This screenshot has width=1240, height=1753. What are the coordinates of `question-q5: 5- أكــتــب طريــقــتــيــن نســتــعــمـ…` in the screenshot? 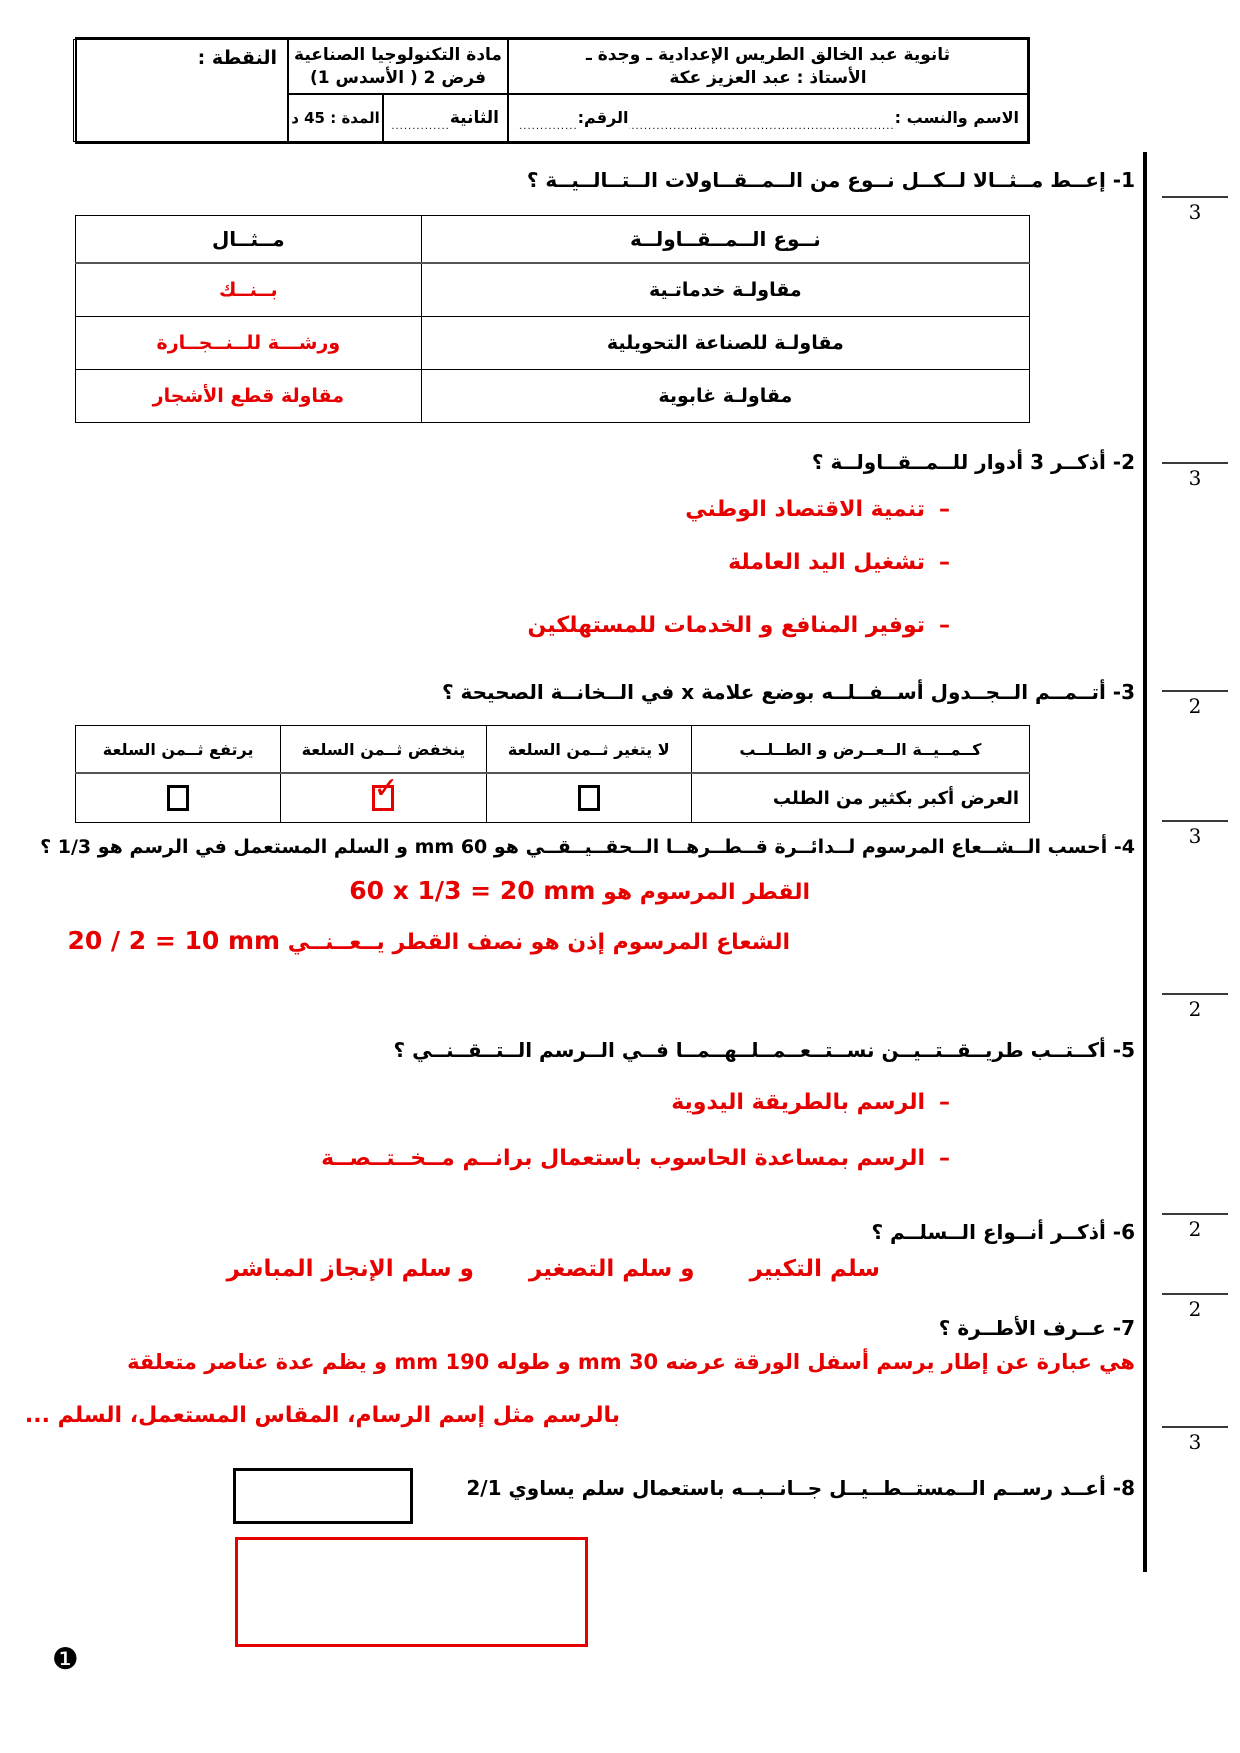 It's located at (764, 1050).